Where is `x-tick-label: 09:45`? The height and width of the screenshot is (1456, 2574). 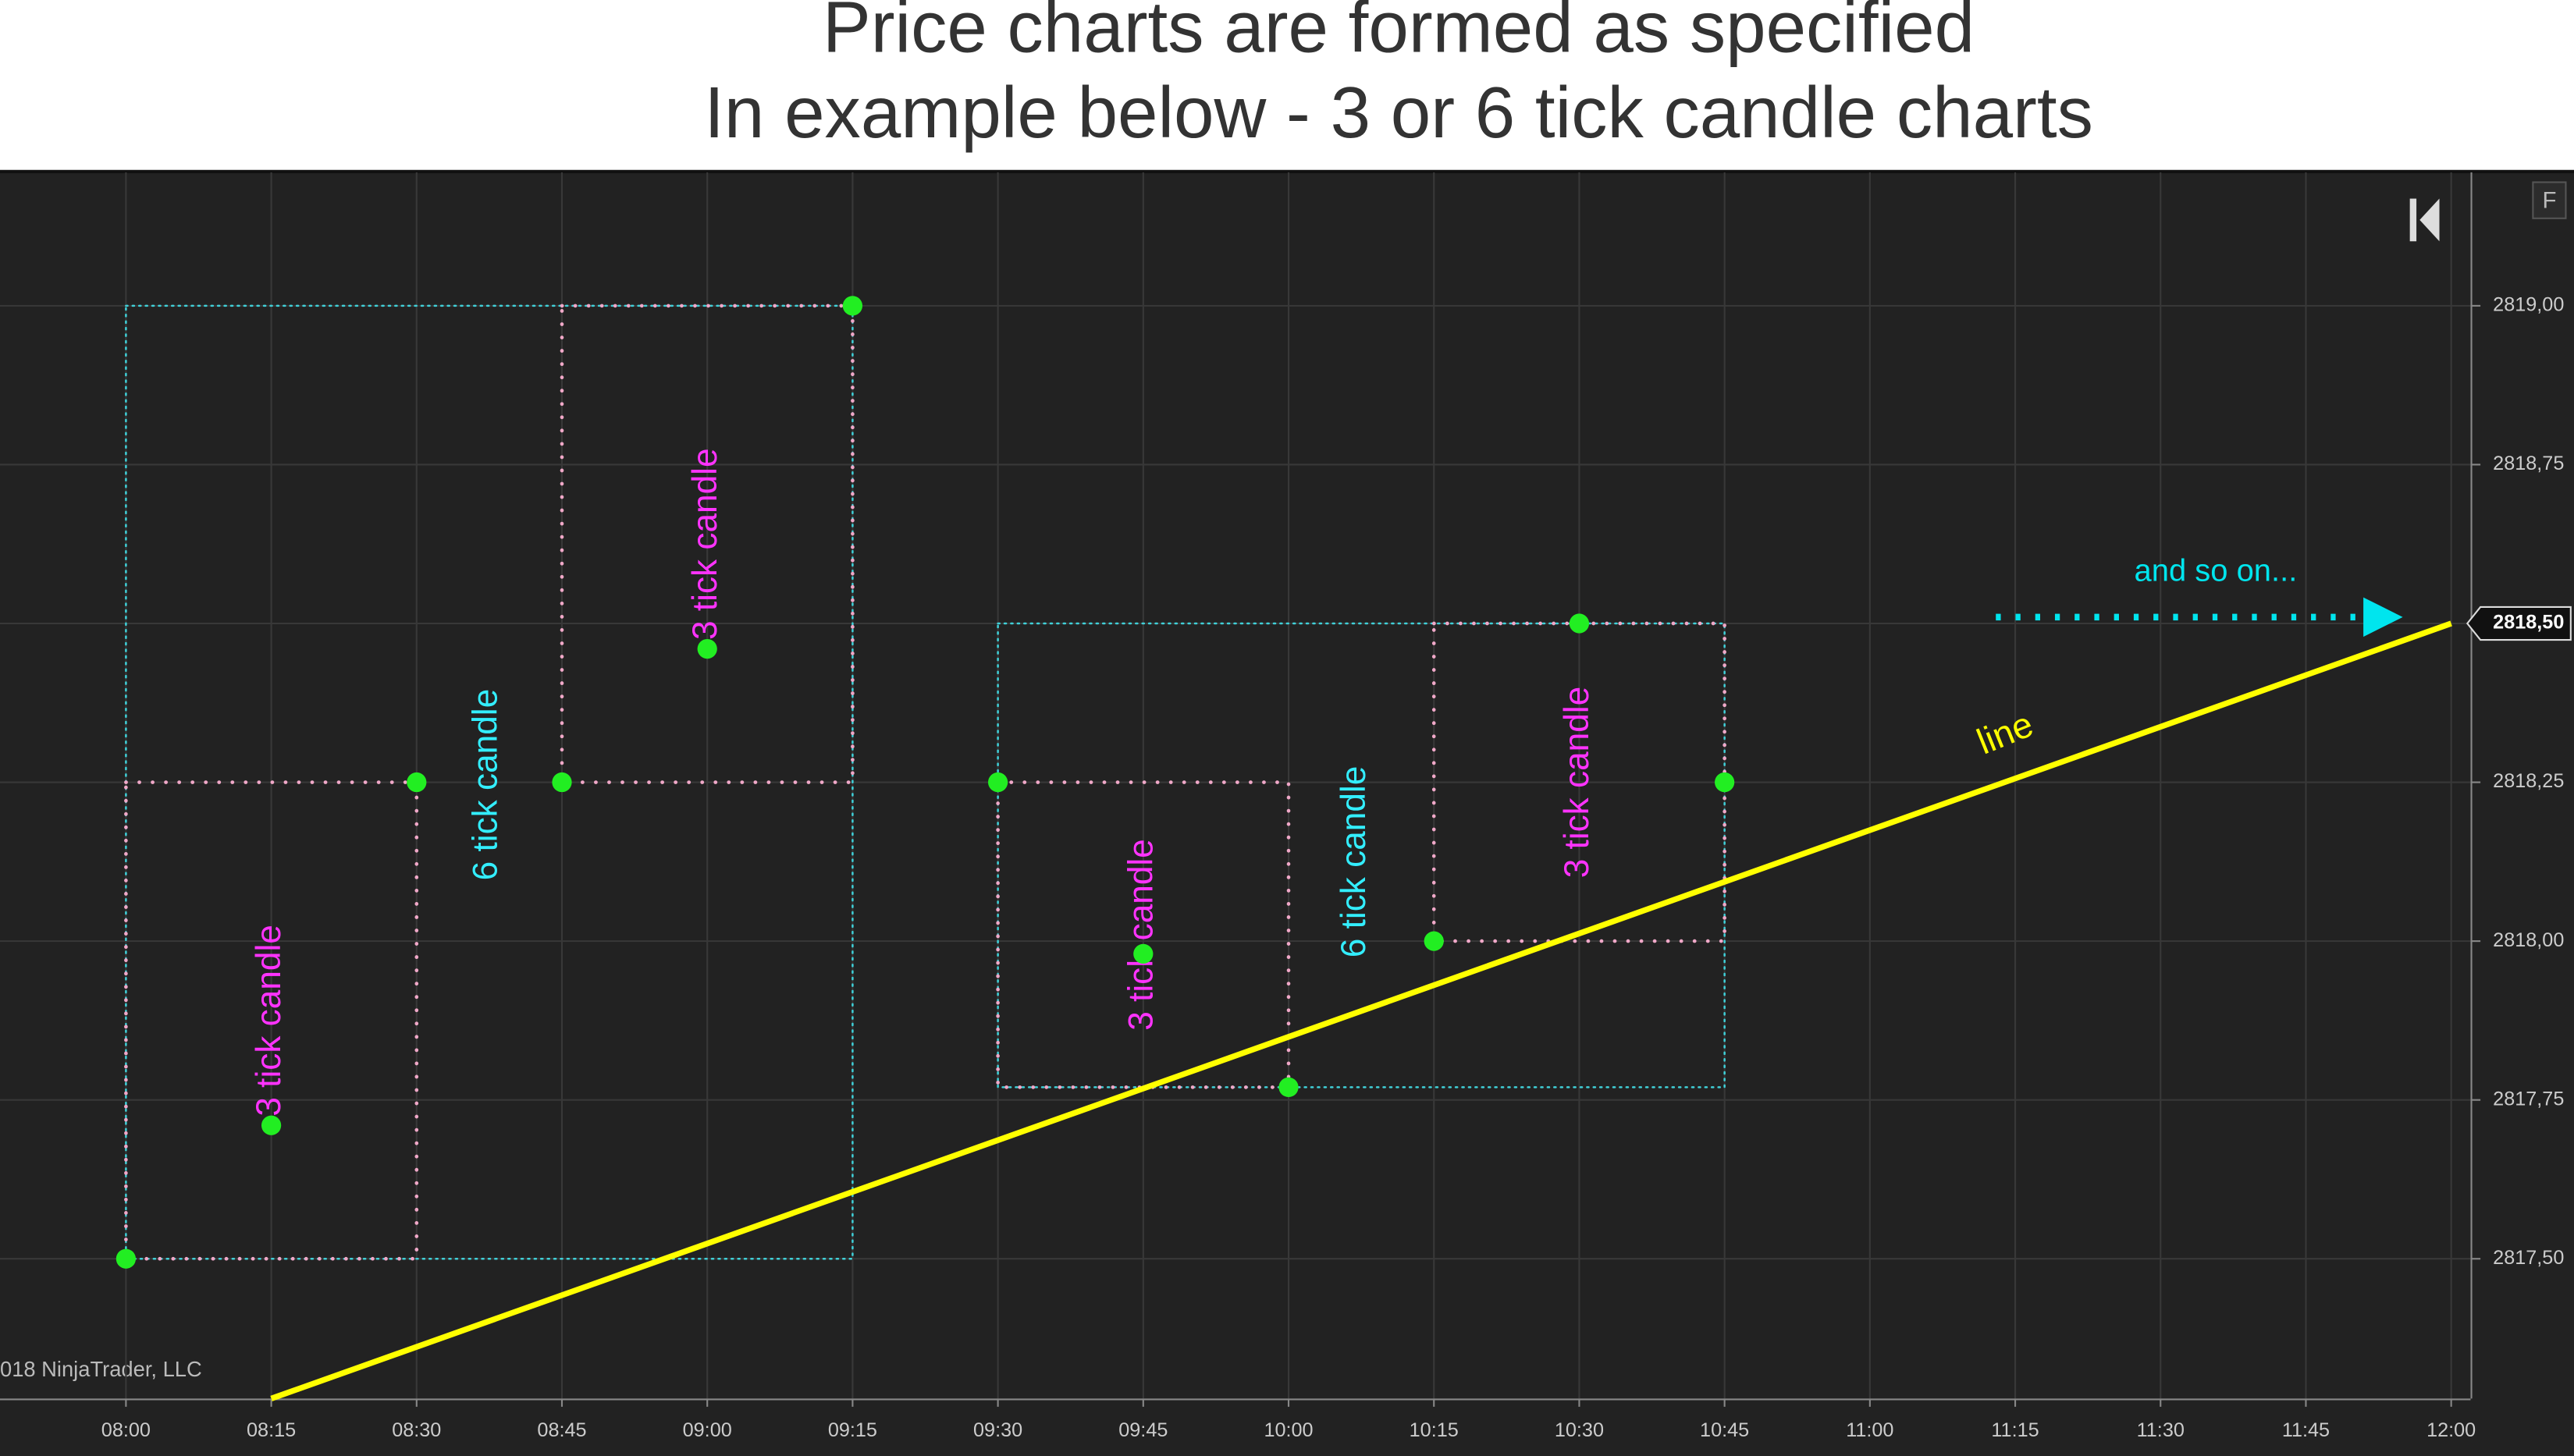 x-tick-label: 09:45 is located at coordinates (1143, 1430).